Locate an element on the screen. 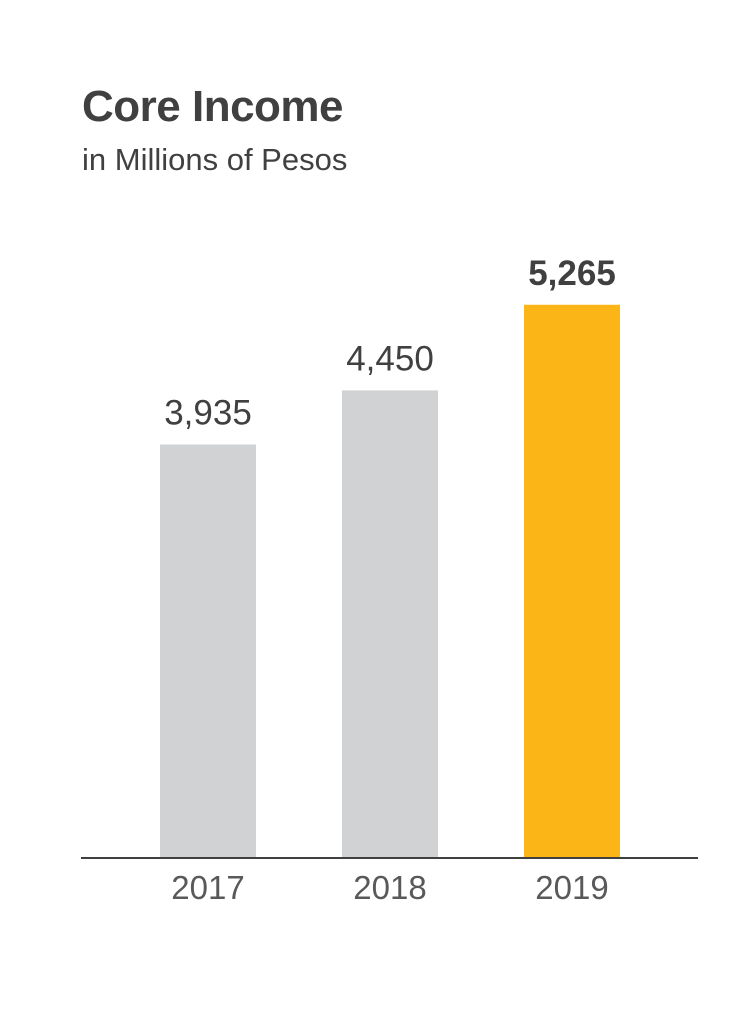  bar-2018 is located at coordinates (390, 624).